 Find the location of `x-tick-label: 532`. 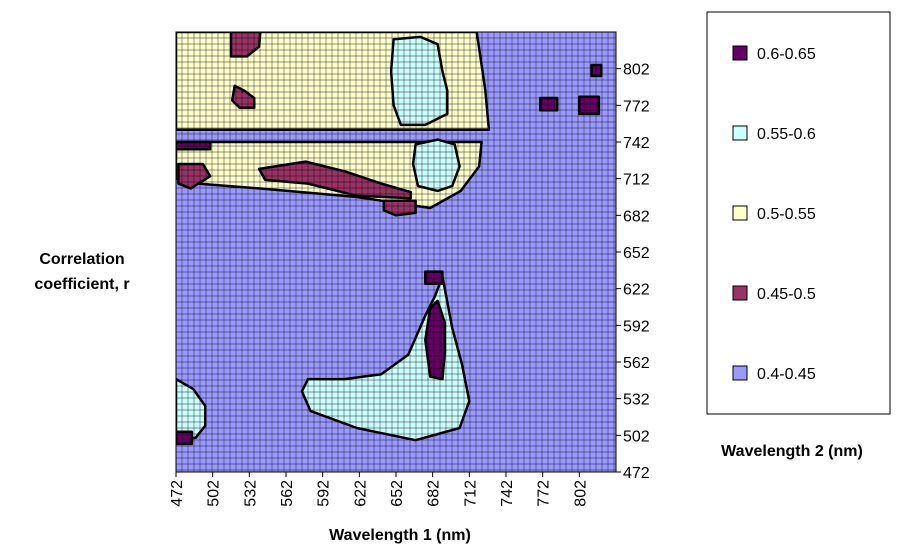

x-tick-label: 532 is located at coordinates (250, 493).